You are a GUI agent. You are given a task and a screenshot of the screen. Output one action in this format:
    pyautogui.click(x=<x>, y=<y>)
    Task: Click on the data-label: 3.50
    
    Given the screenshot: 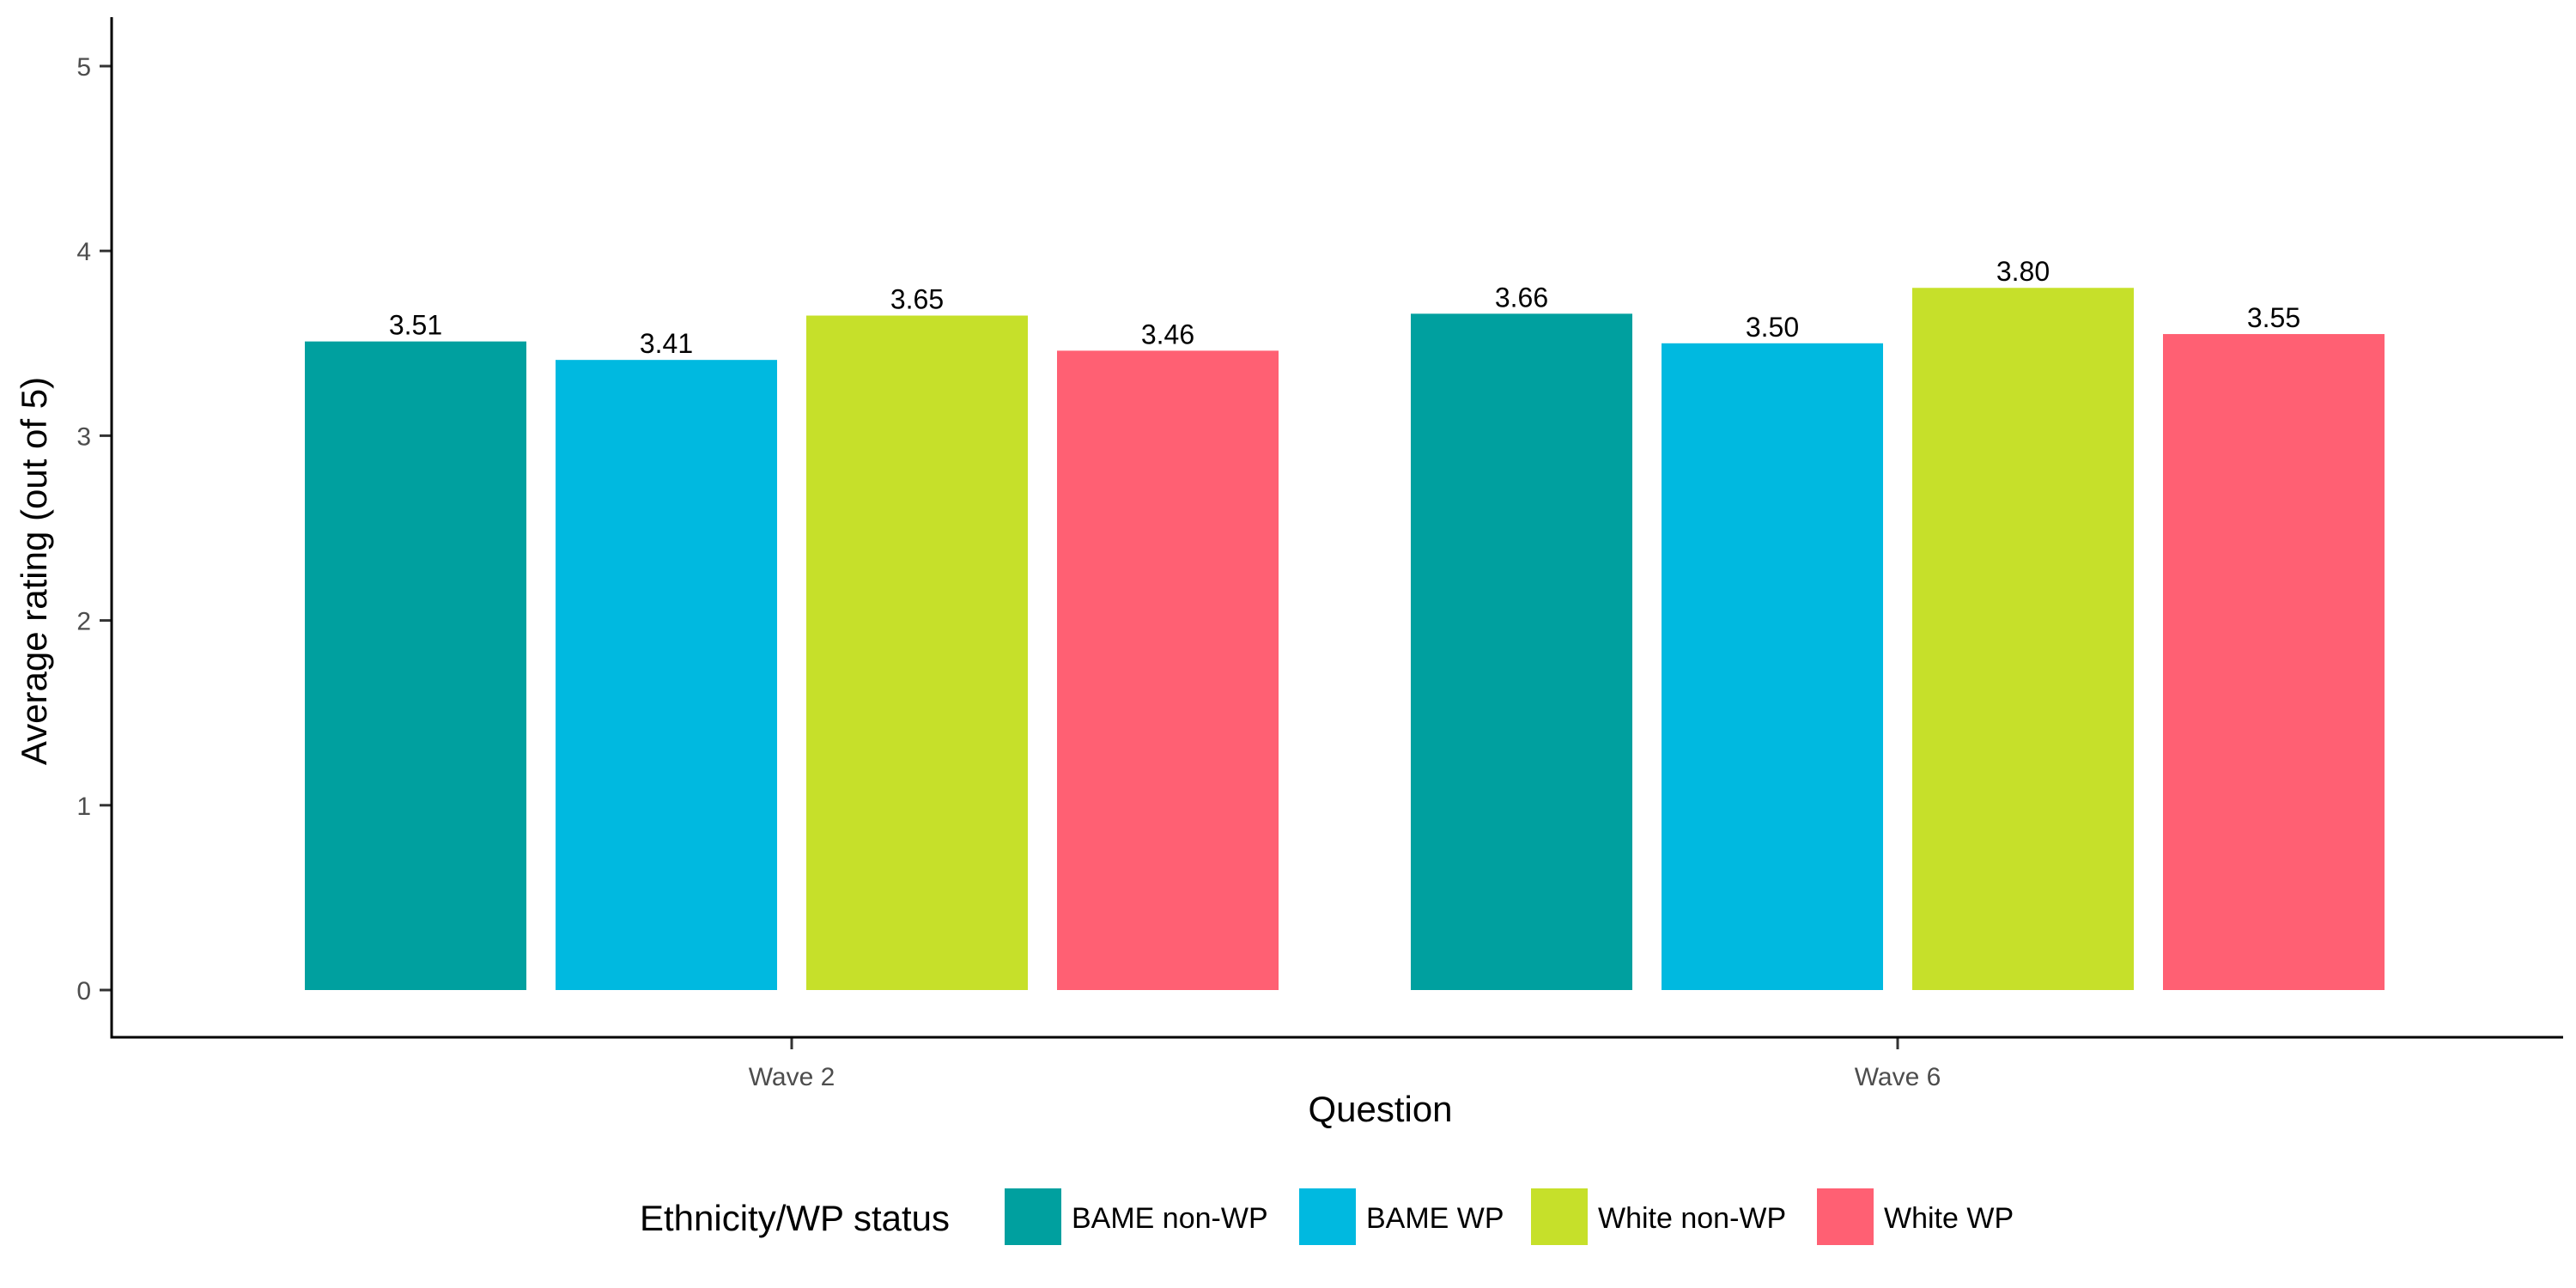 What is the action you would take?
    pyautogui.click(x=1772, y=327)
    